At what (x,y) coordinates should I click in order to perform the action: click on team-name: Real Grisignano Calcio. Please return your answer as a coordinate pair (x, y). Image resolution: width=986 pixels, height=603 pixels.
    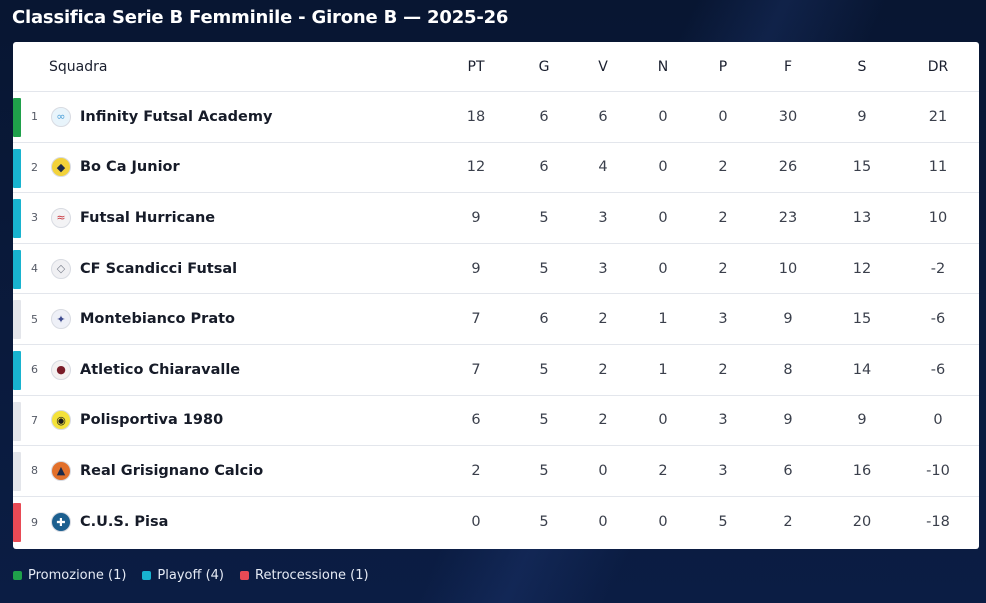
    Looking at the image, I should click on (172, 470).